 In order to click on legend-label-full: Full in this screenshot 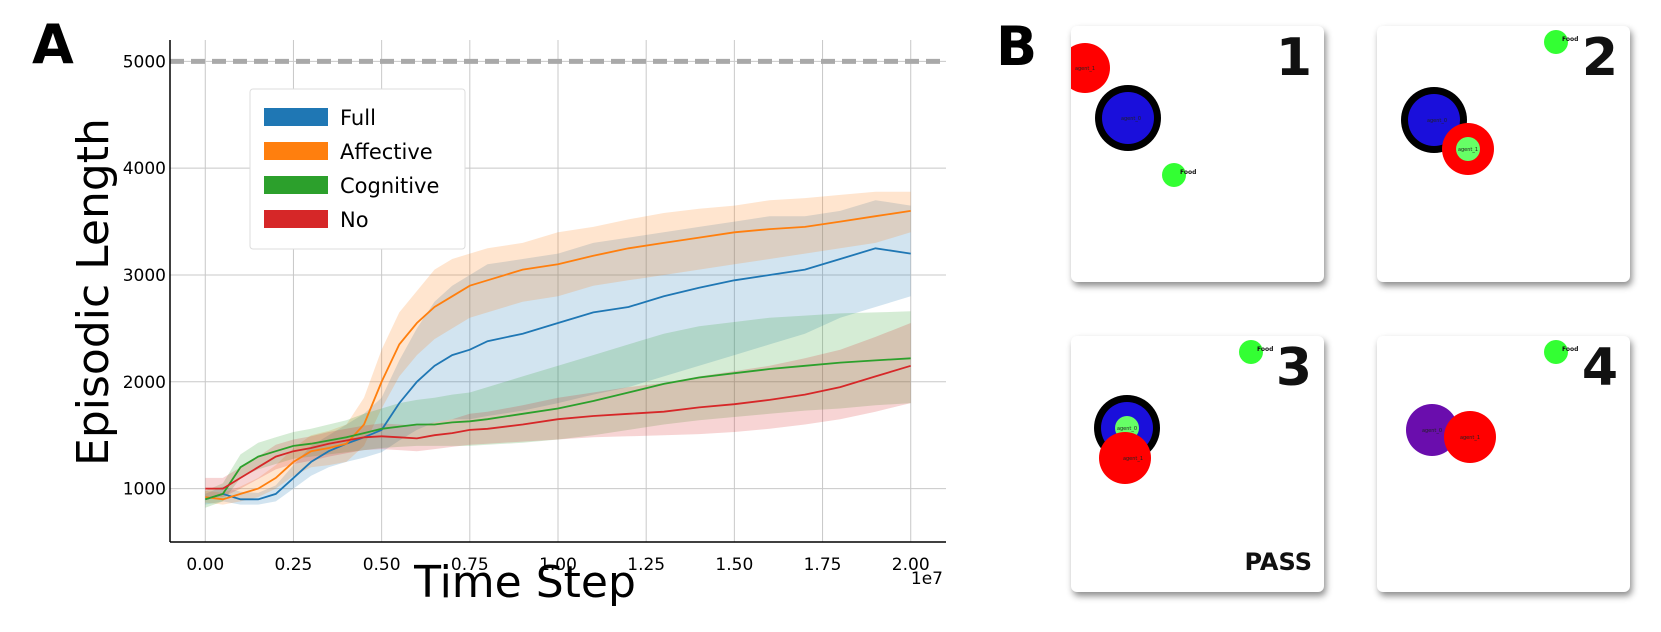, I will do `click(358, 118)`.